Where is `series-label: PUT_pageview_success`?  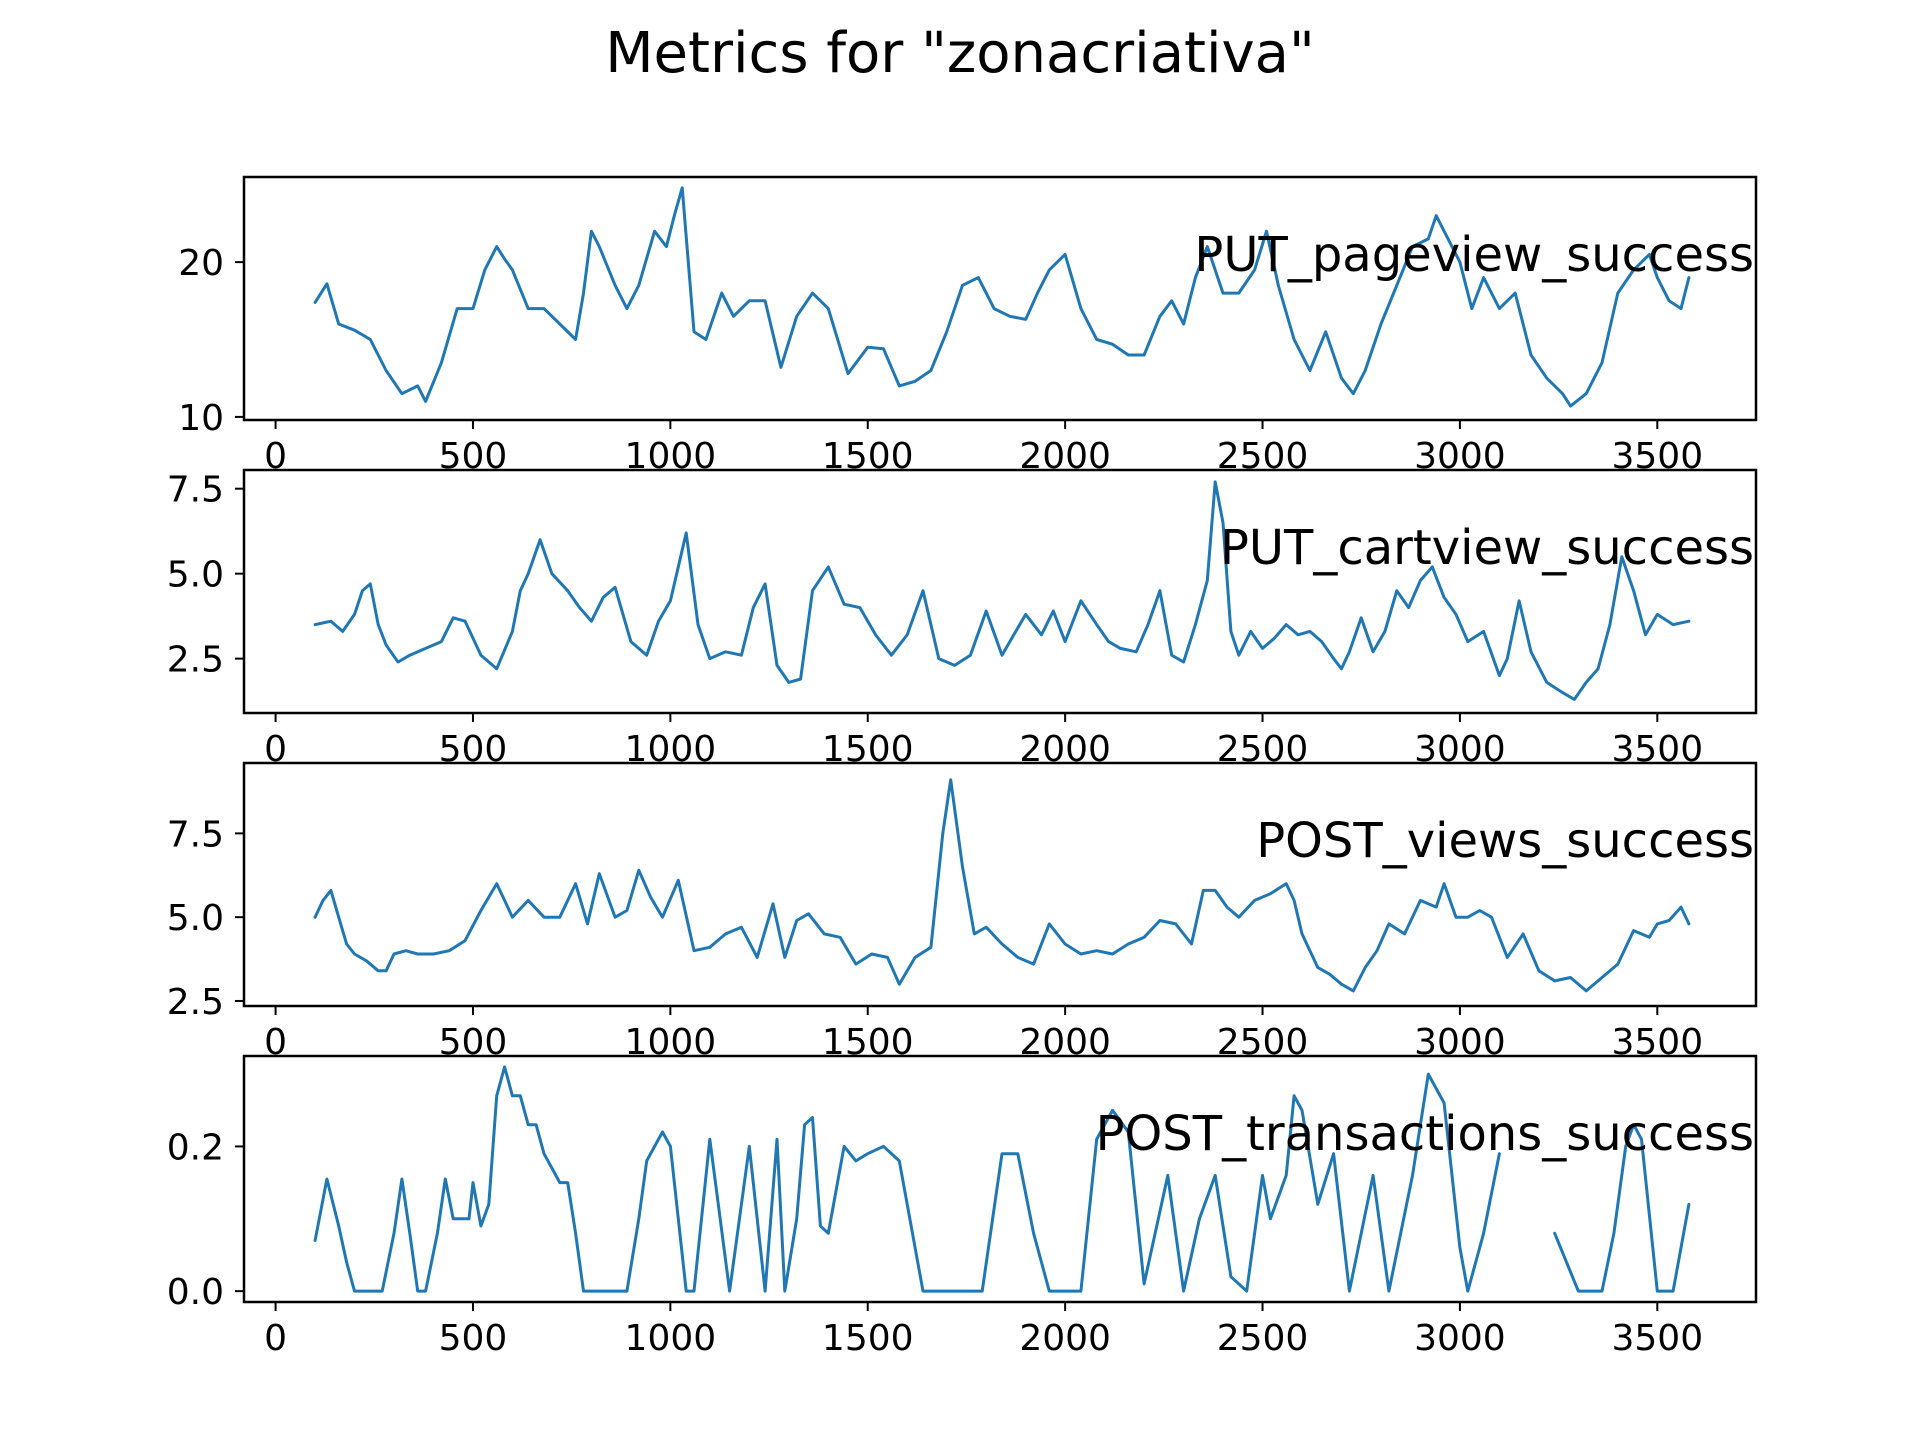
series-label: PUT_pageview_success is located at coordinates (1474, 255).